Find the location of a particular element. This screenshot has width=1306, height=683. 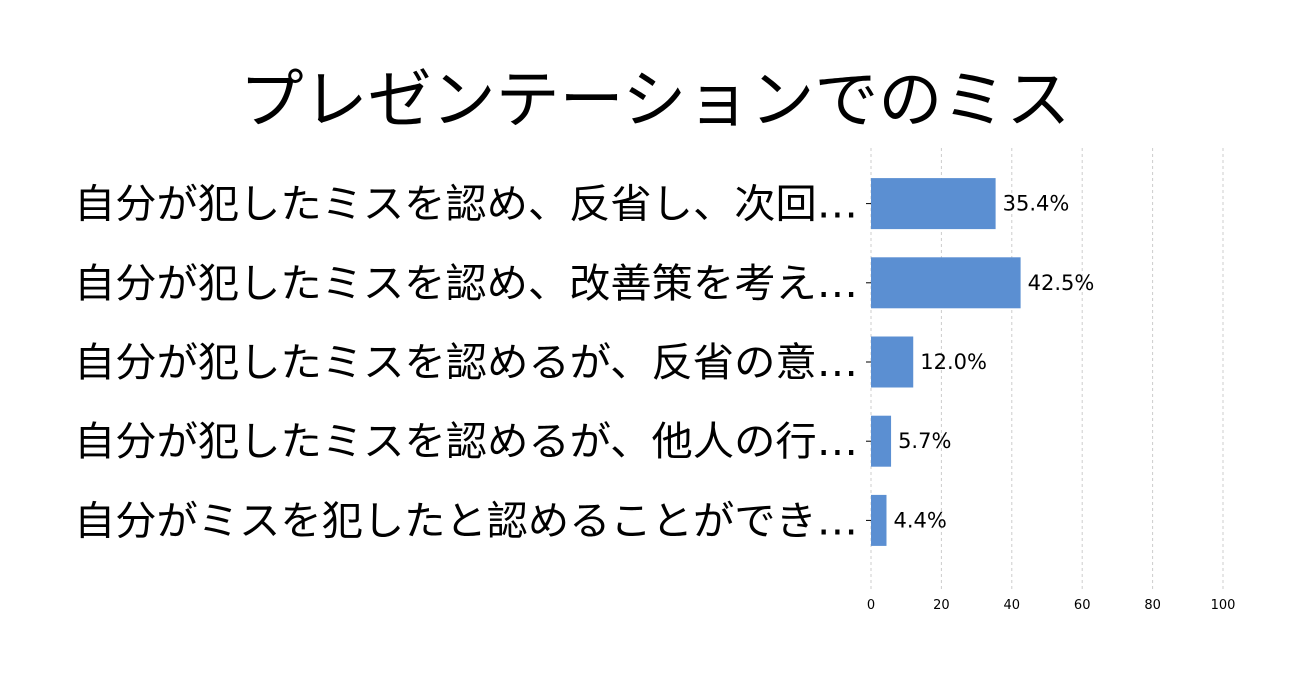

value-label: 4.4% is located at coordinates (919, 520).